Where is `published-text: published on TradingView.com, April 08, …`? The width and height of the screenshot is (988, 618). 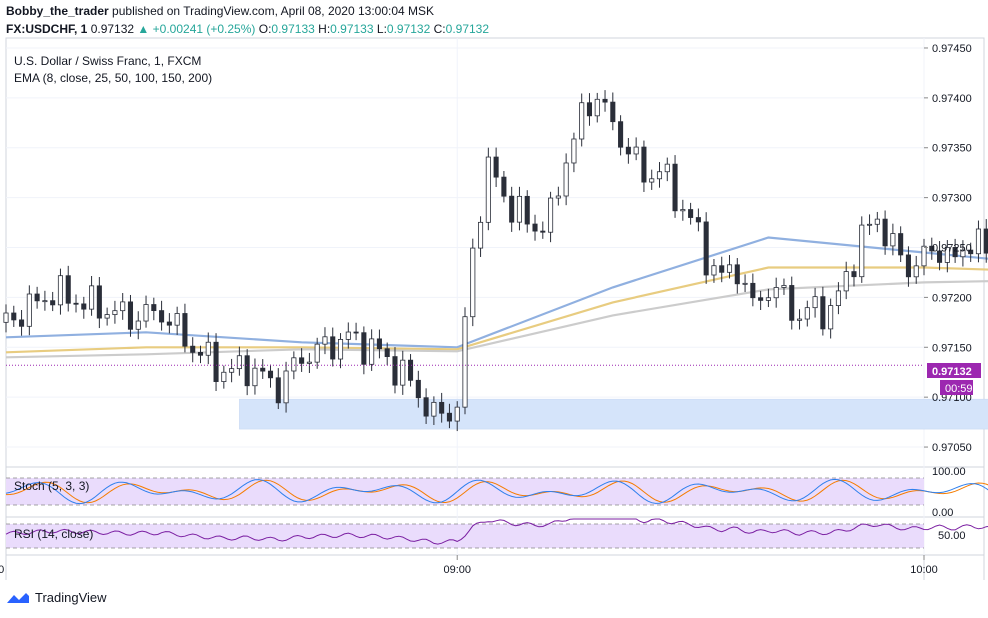
published-text: published on TradingView.com, April 08, … is located at coordinates (273, 11).